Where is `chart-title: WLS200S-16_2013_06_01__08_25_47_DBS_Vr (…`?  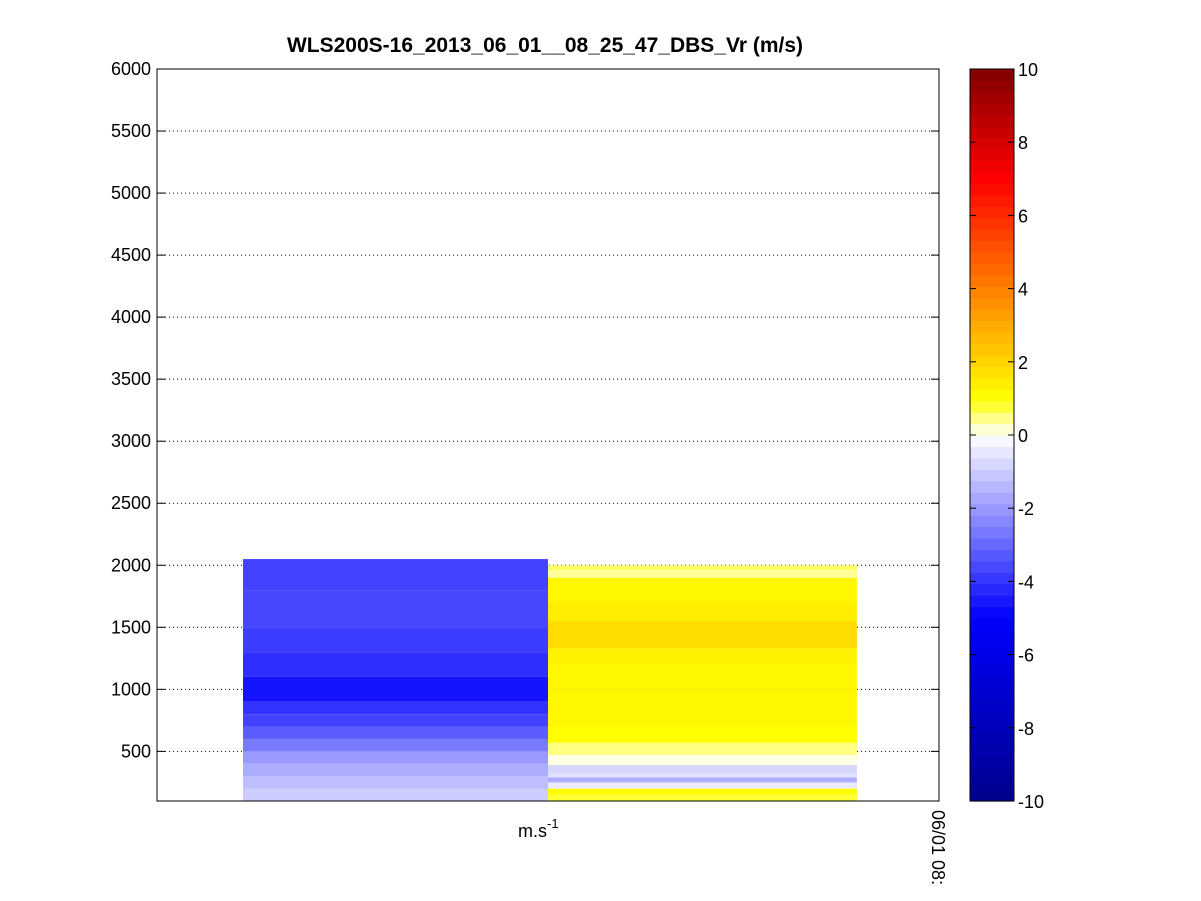
chart-title: WLS200S-16_2013_06_01__08_25_47_DBS_Vr (… is located at coordinates (545, 45).